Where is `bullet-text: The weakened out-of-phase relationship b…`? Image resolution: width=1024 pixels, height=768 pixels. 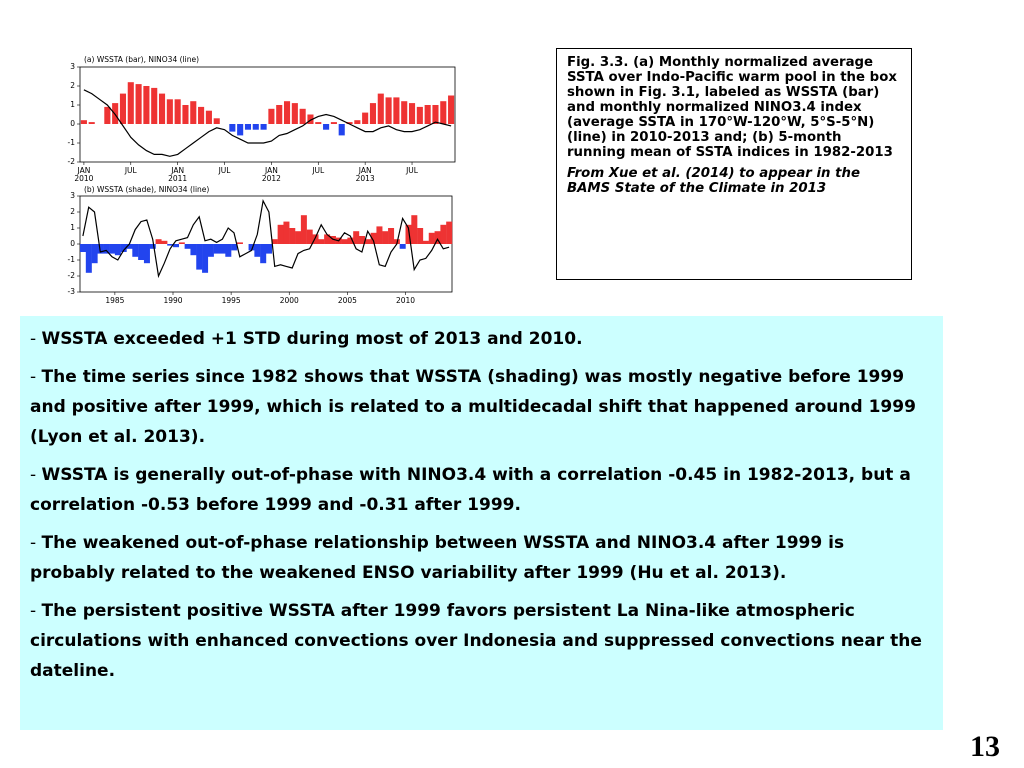 bullet-text: The weakened out-of-phase relationship b… is located at coordinates (437, 558).